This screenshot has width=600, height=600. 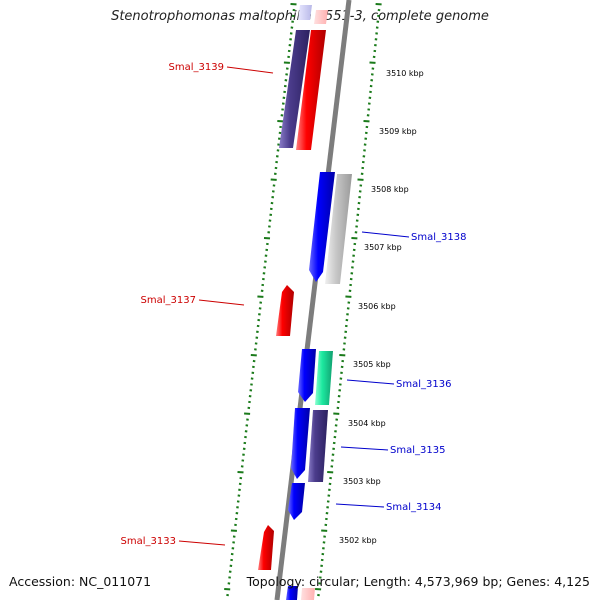 I want to click on accession-text: Accession: NC_011071, so click(x=80, y=581).